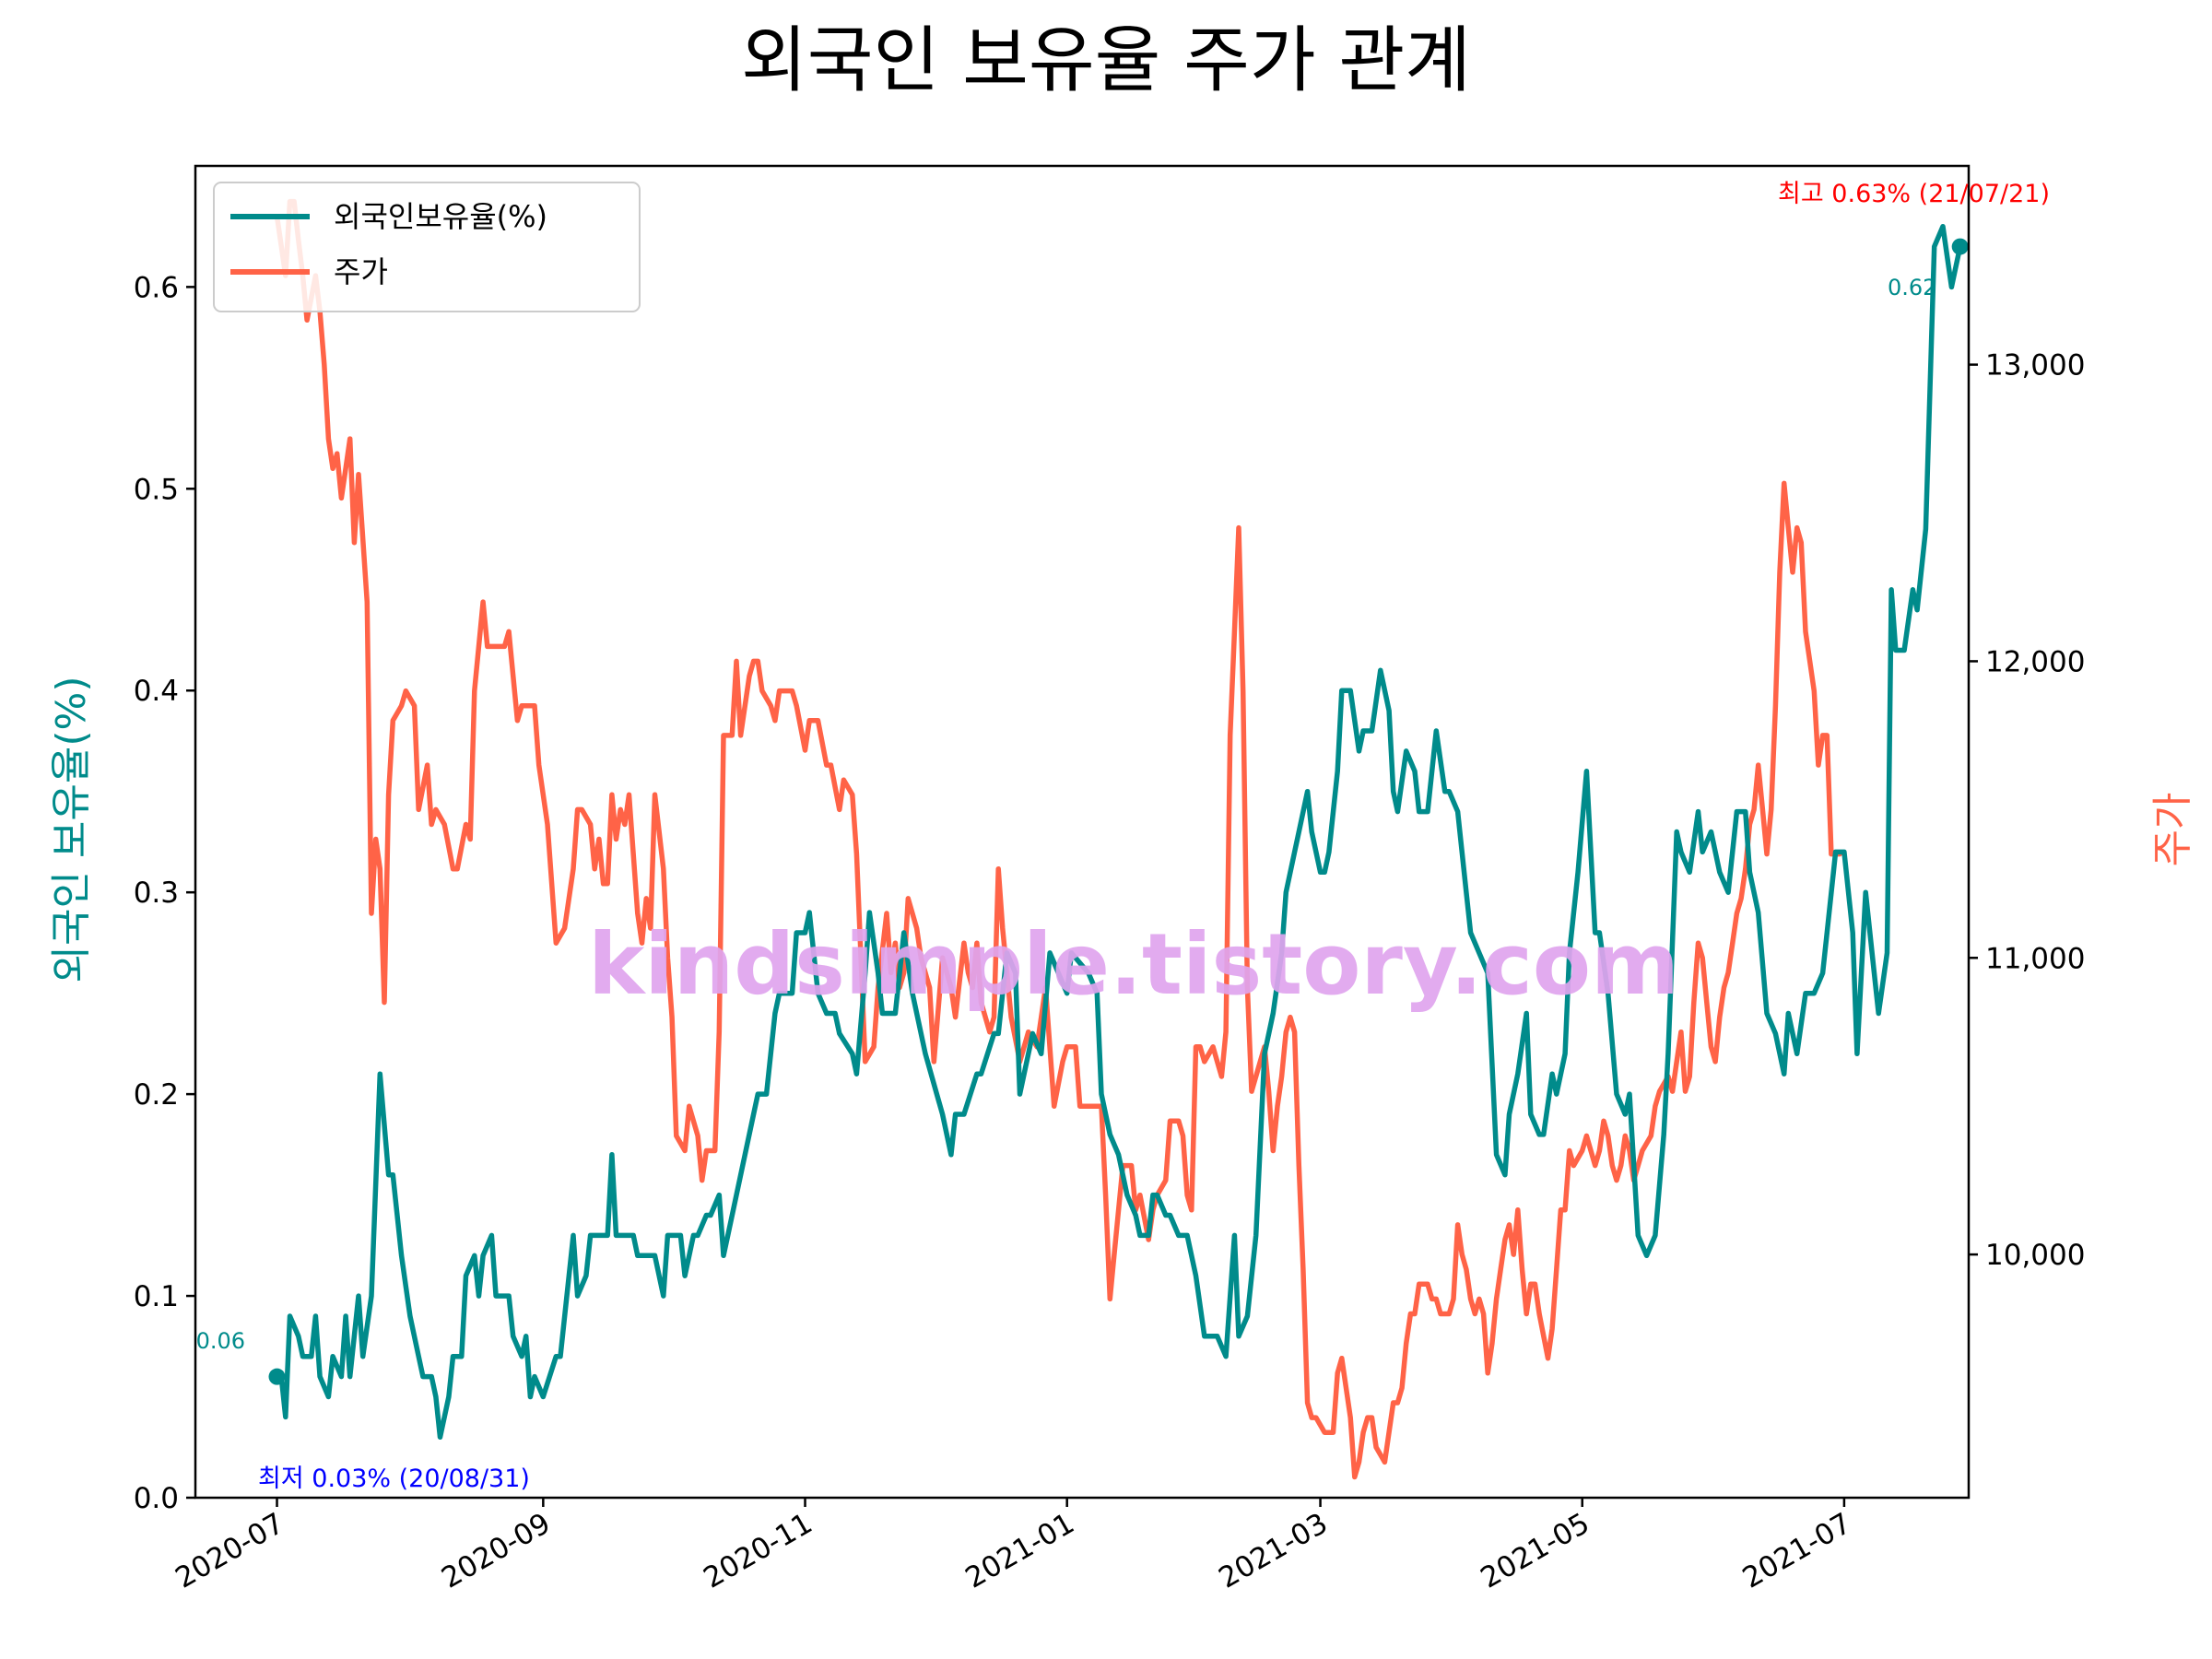  Describe the element at coordinates (1960, 246) in the screenshot. I see `end-point-marker` at that location.